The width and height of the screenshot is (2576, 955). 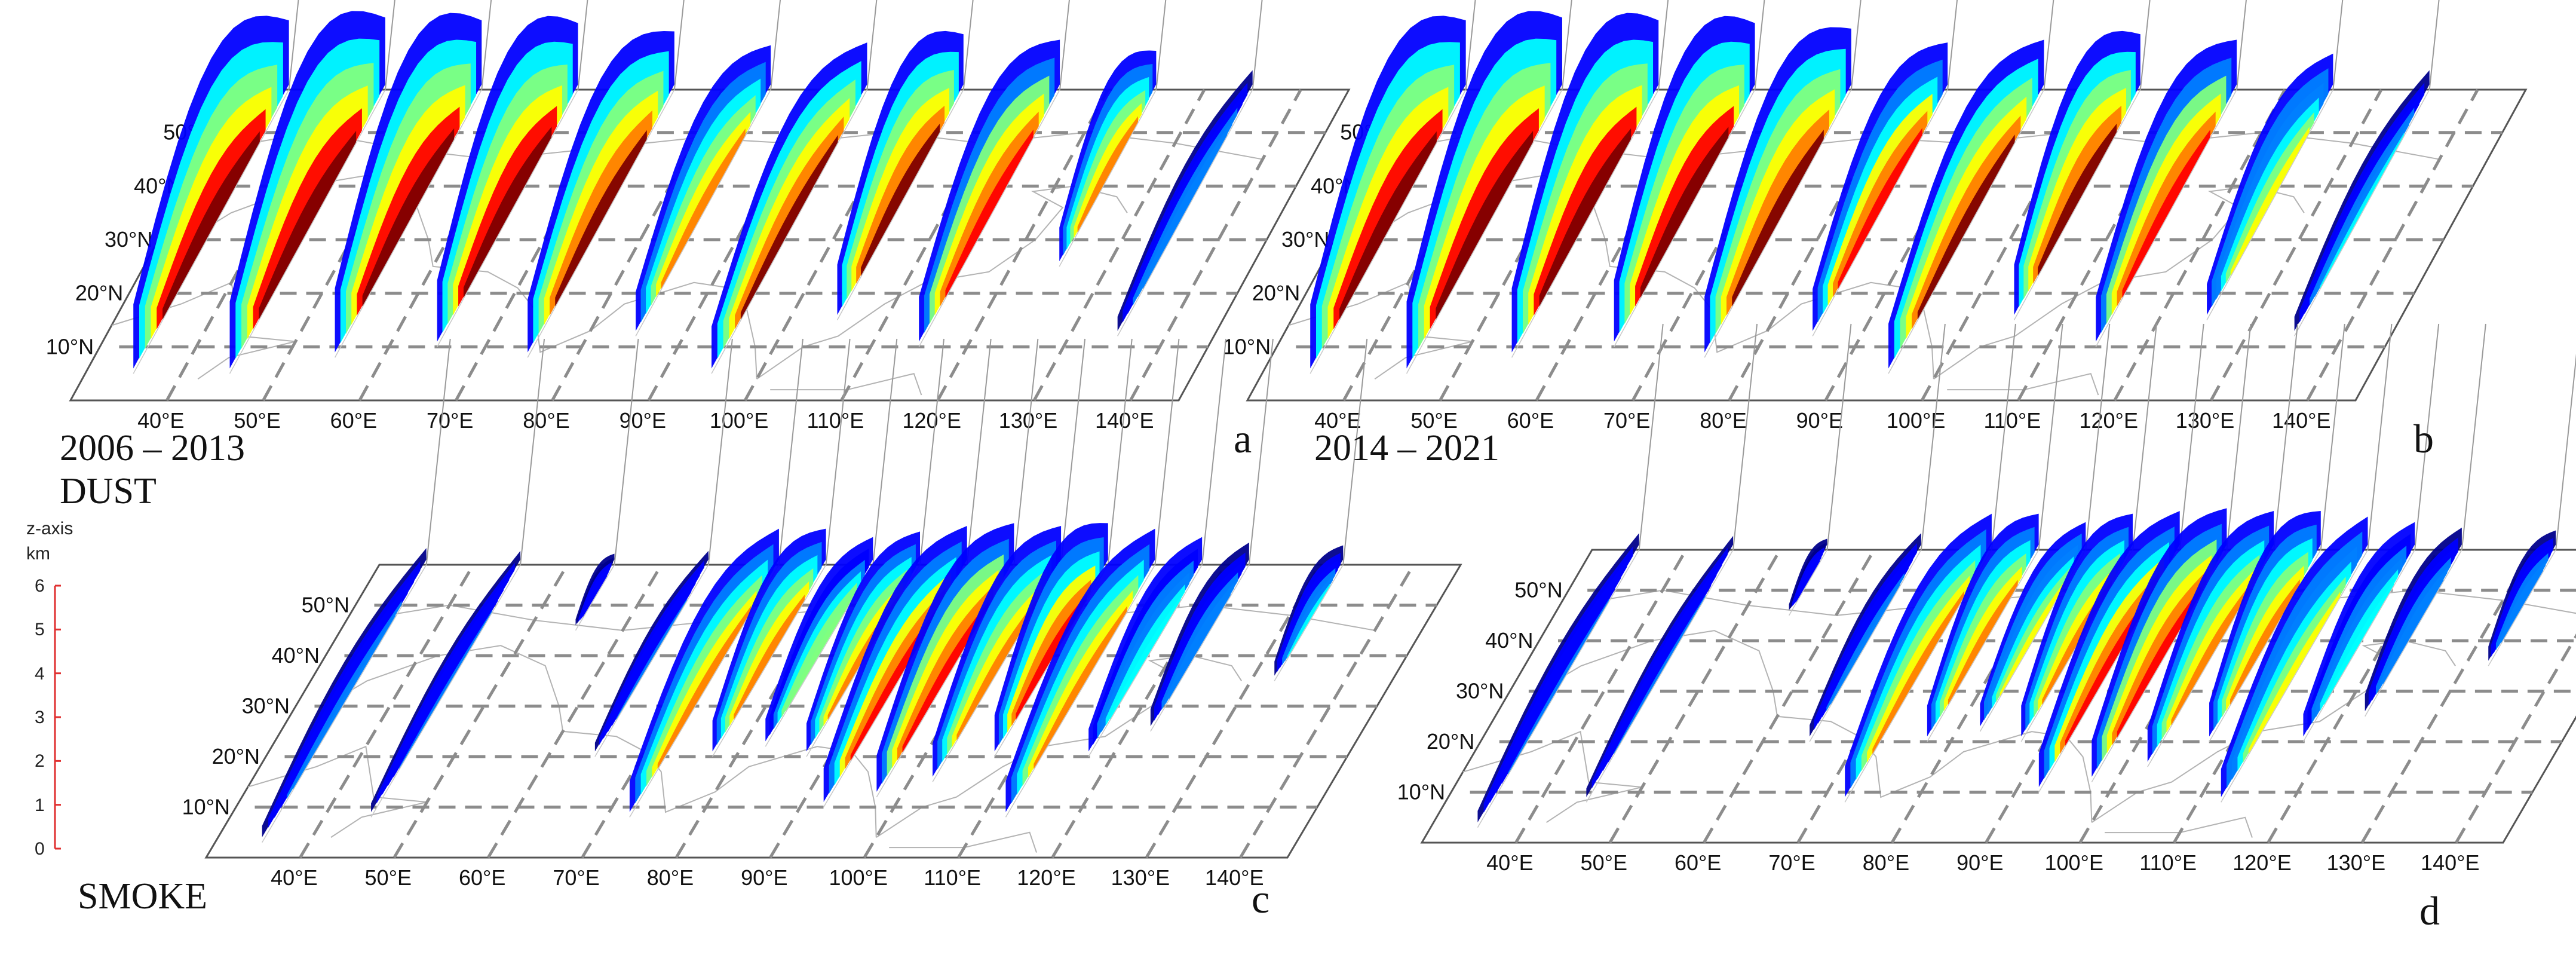 What do you see at coordinates (40, 586) in the screenshot?
I see `zaxis-tick-label: 6` at bounding box center [40, 586].